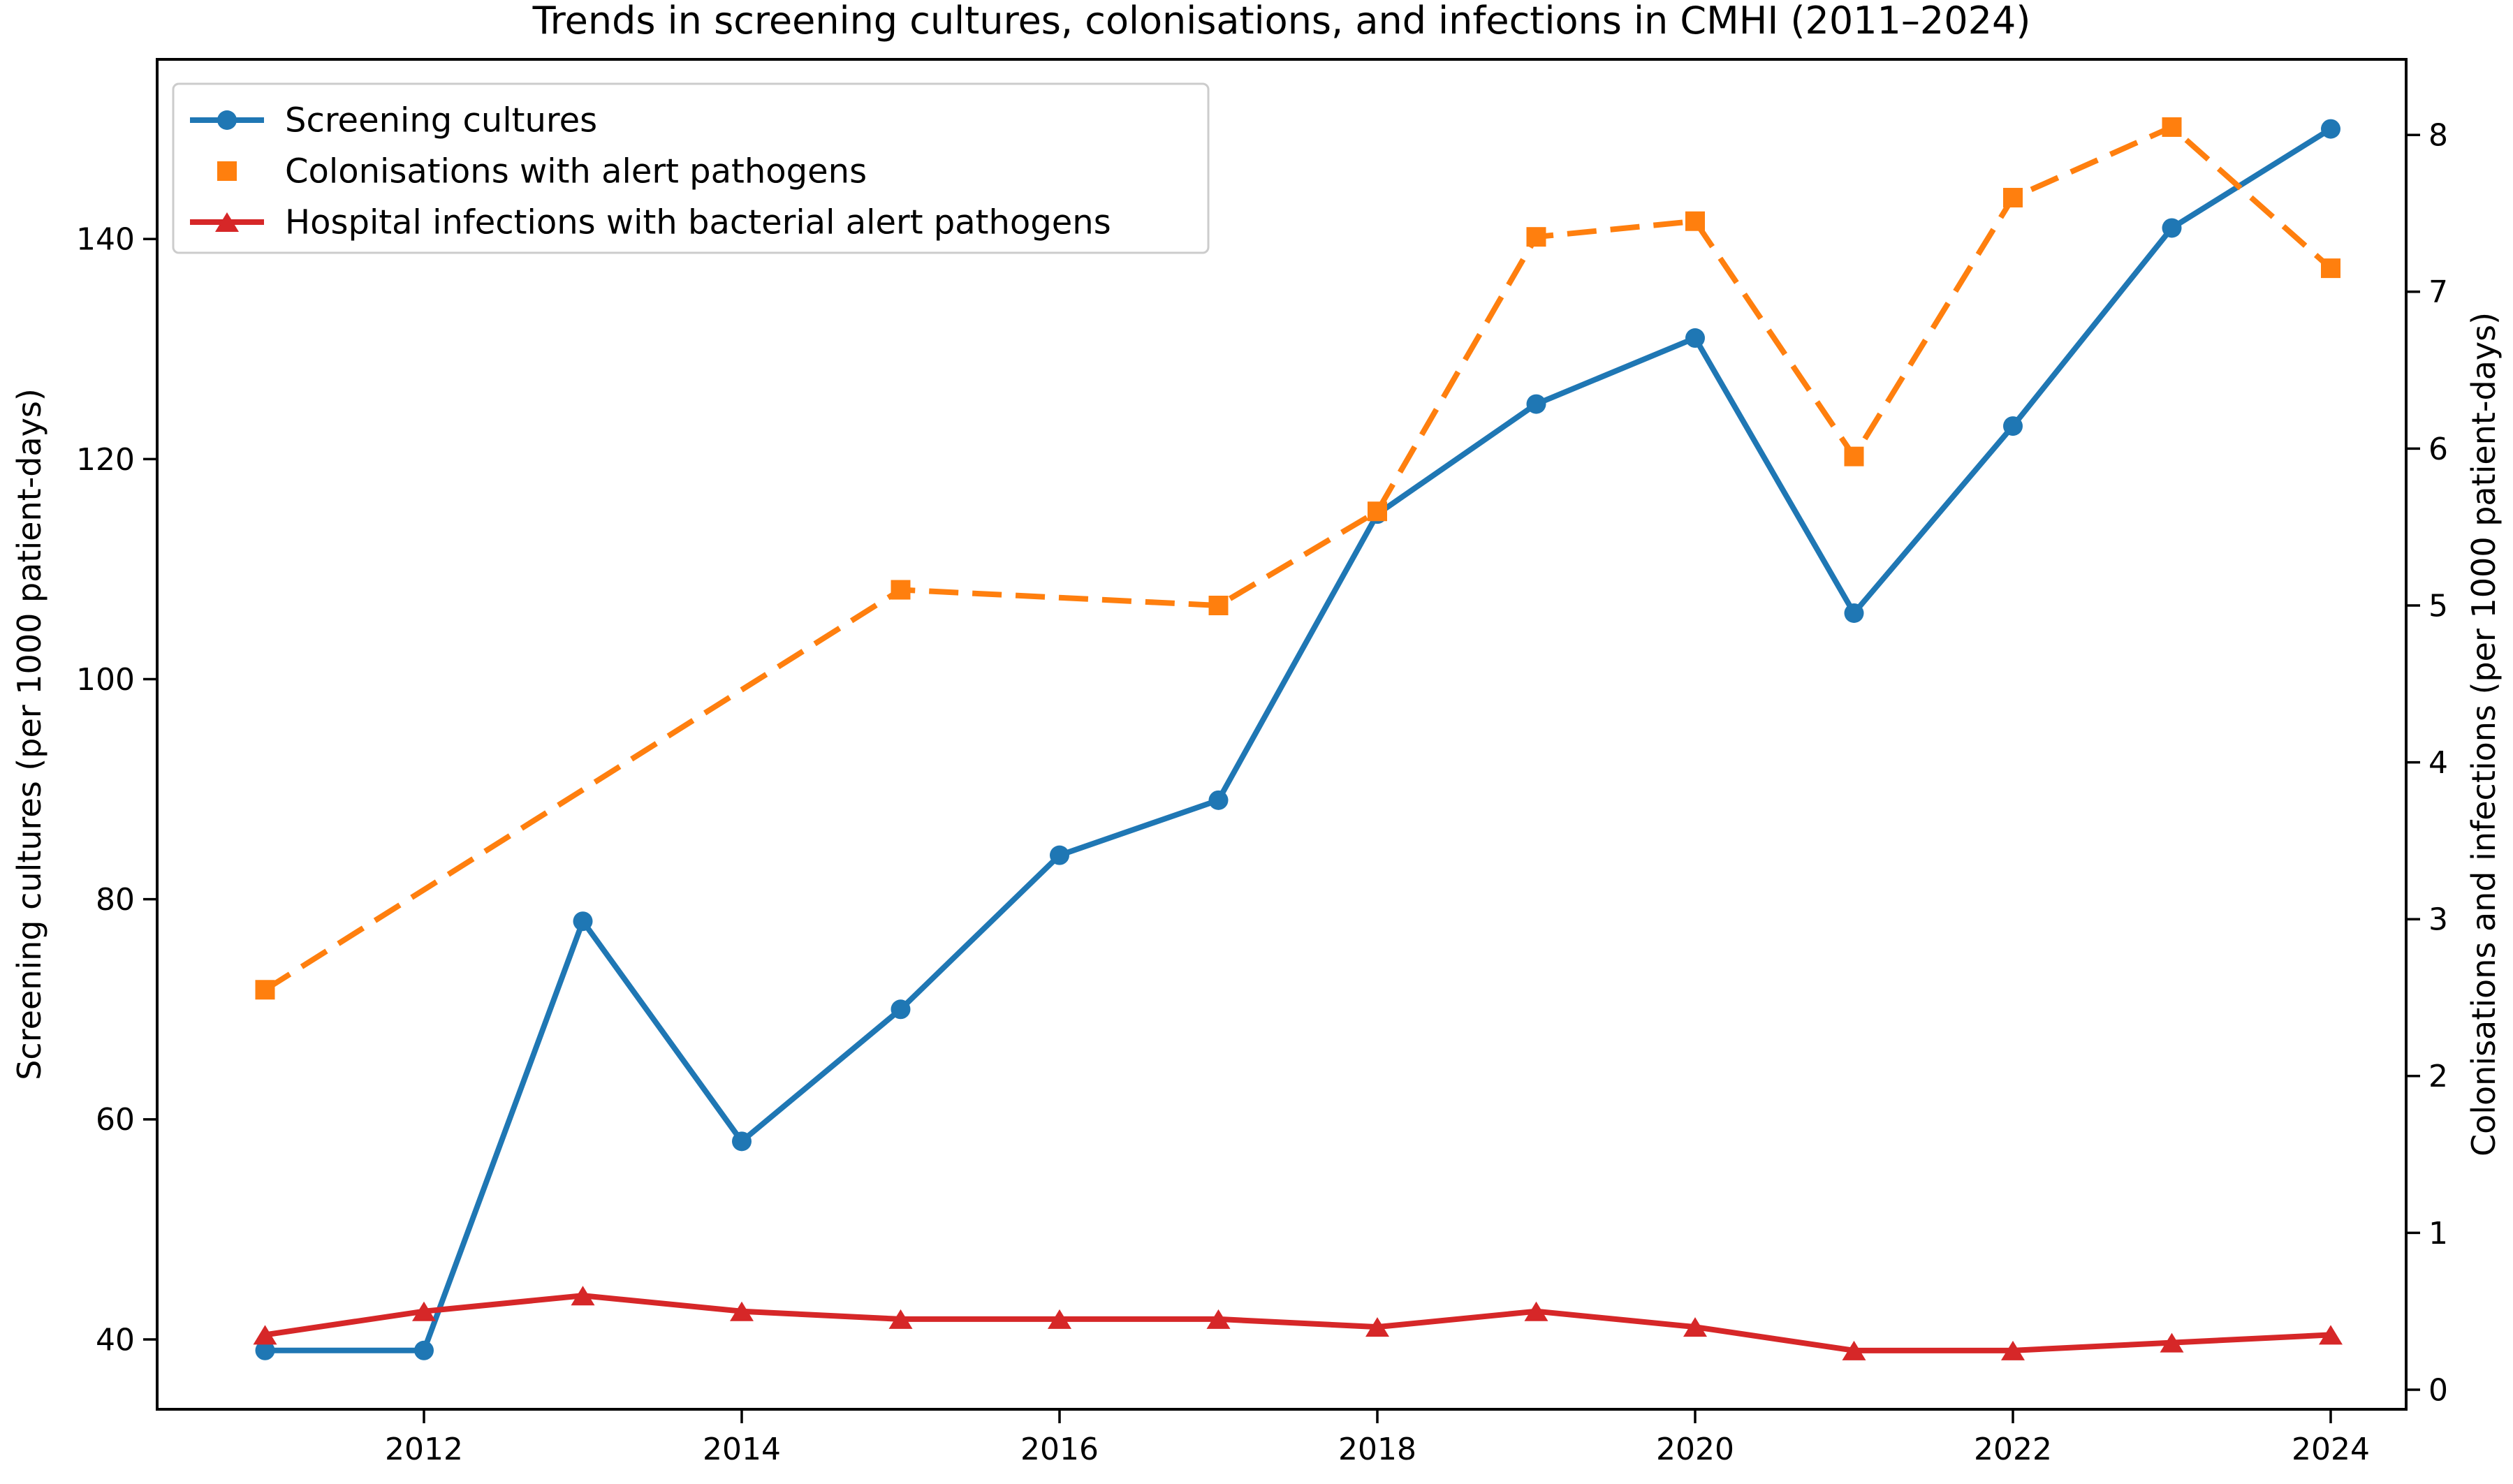  What do you see at coordinates (2438, 1234) in the screenshot?
I see `right-tick-label: 1` at bounding box center [2438, 1234].